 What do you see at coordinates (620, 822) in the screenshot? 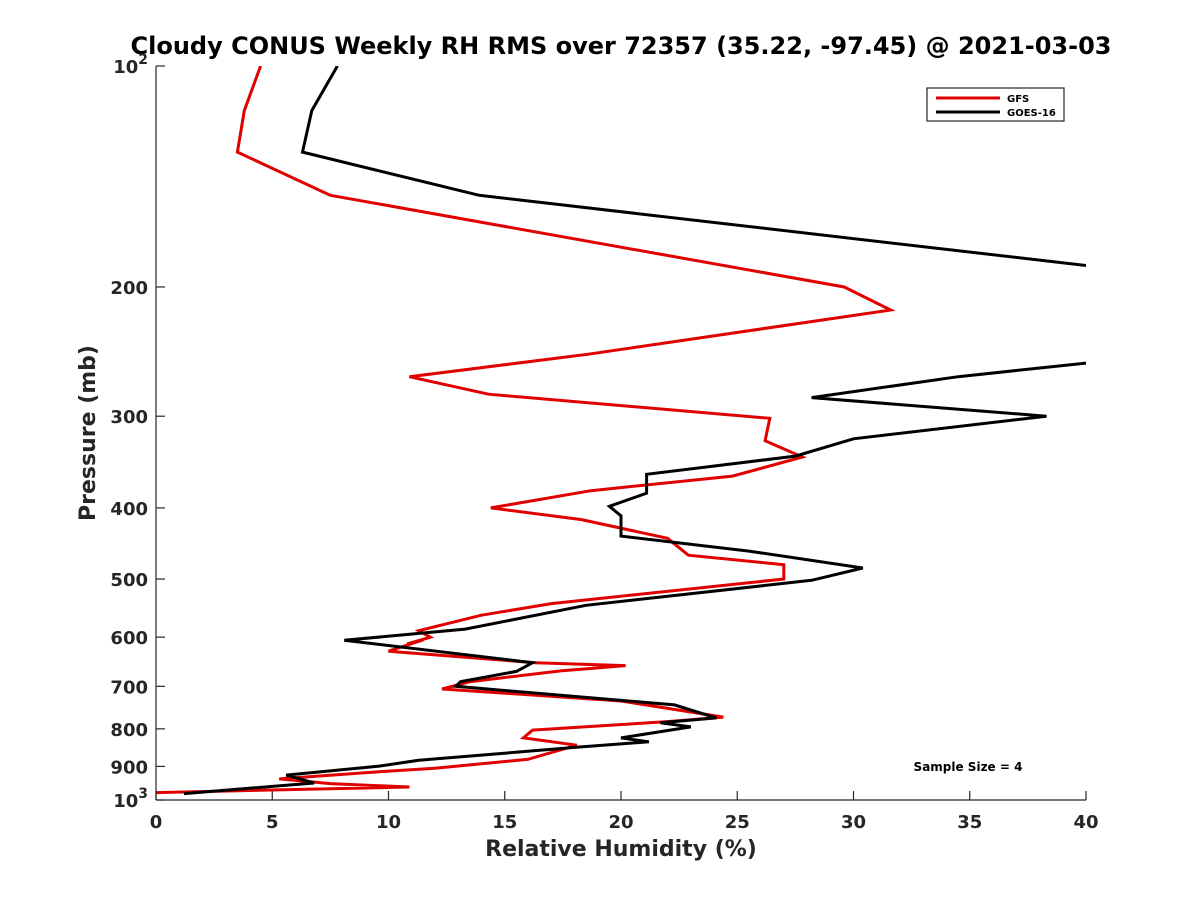
I see `x-tick-label: 20` at bounding box center [620, 822].